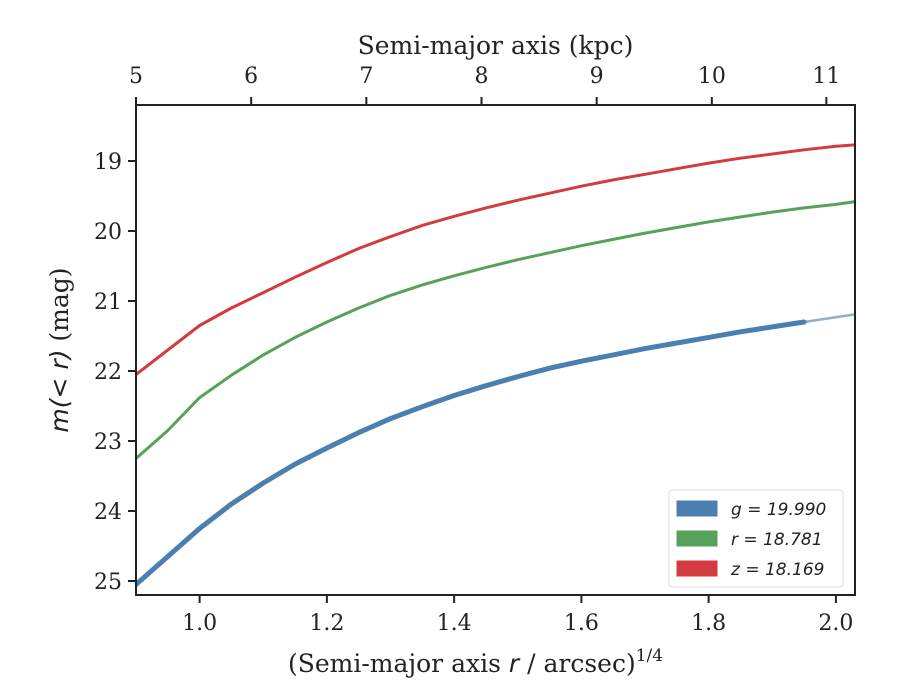 Image resolution: width=900 pixels, height=700 pixels. Describe the element at coordinates (136, 76) in the screenshot. I see `top-tick-label: 5` at that location.